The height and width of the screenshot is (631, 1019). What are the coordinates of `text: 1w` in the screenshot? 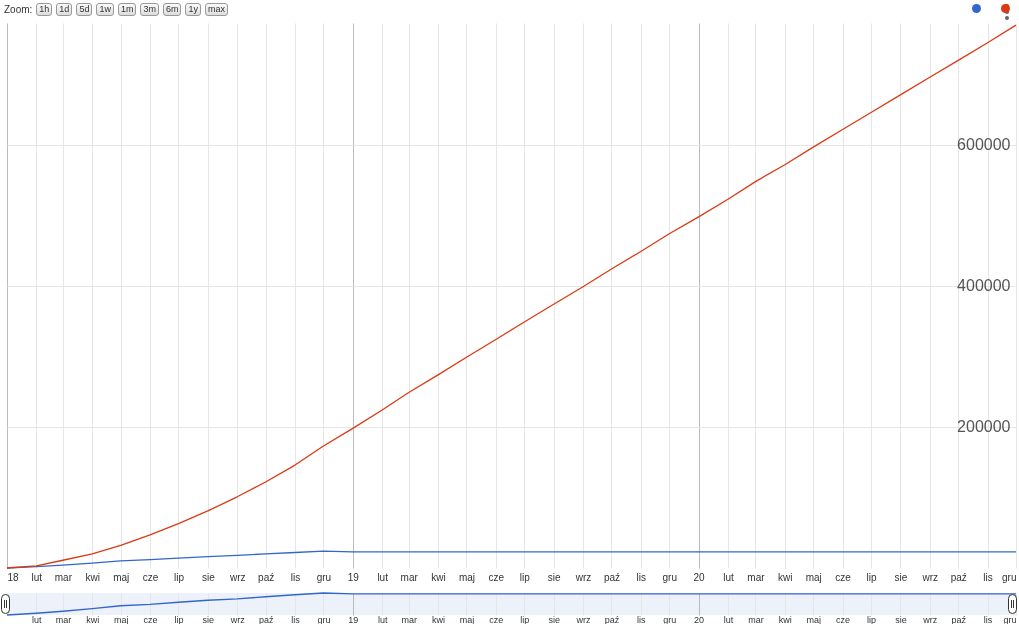 It's located at (105, 9).